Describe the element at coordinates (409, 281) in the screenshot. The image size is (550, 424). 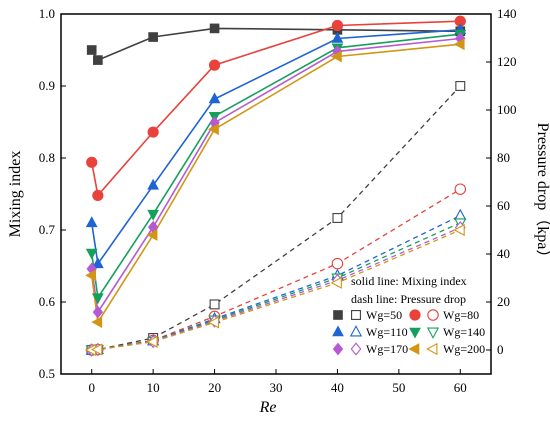
I see `note-solid-line: solid line: Mixing index` at that location.